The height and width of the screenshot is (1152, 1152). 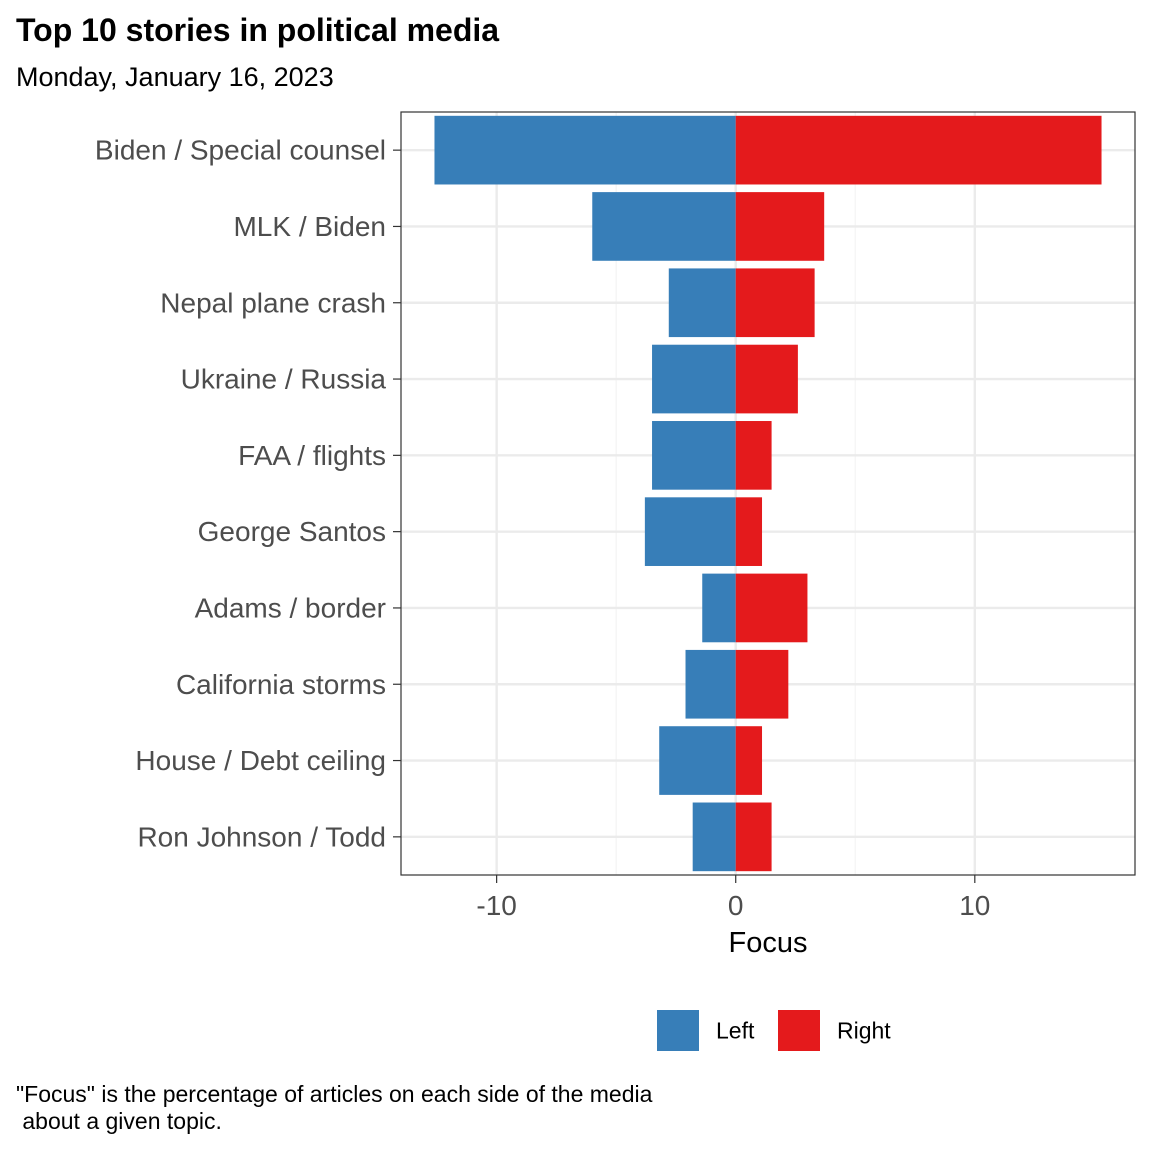 What do you see at coordinates (678, 1030) in the screenshot?
I see `legend-key-left` at bounding box center [678, 1030].